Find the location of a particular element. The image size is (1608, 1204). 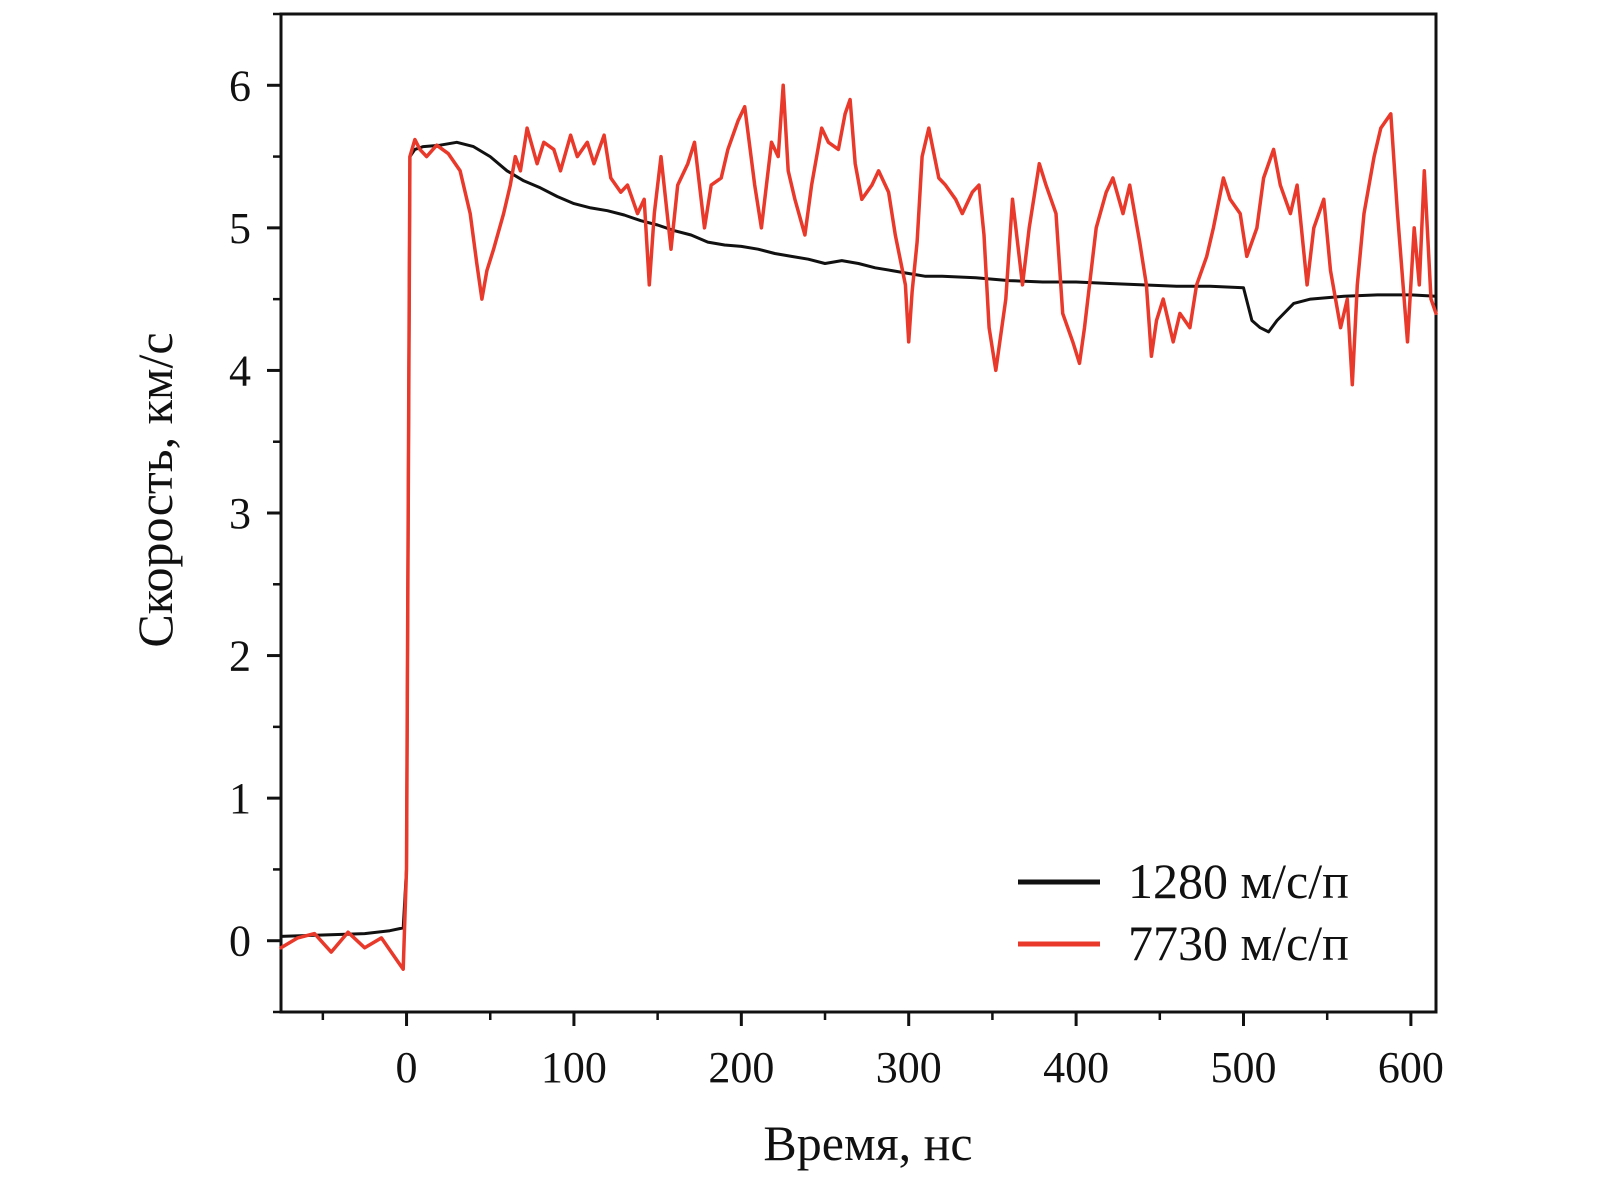

x-tick-label-1: 100 is located at coordinates (574, 1067).